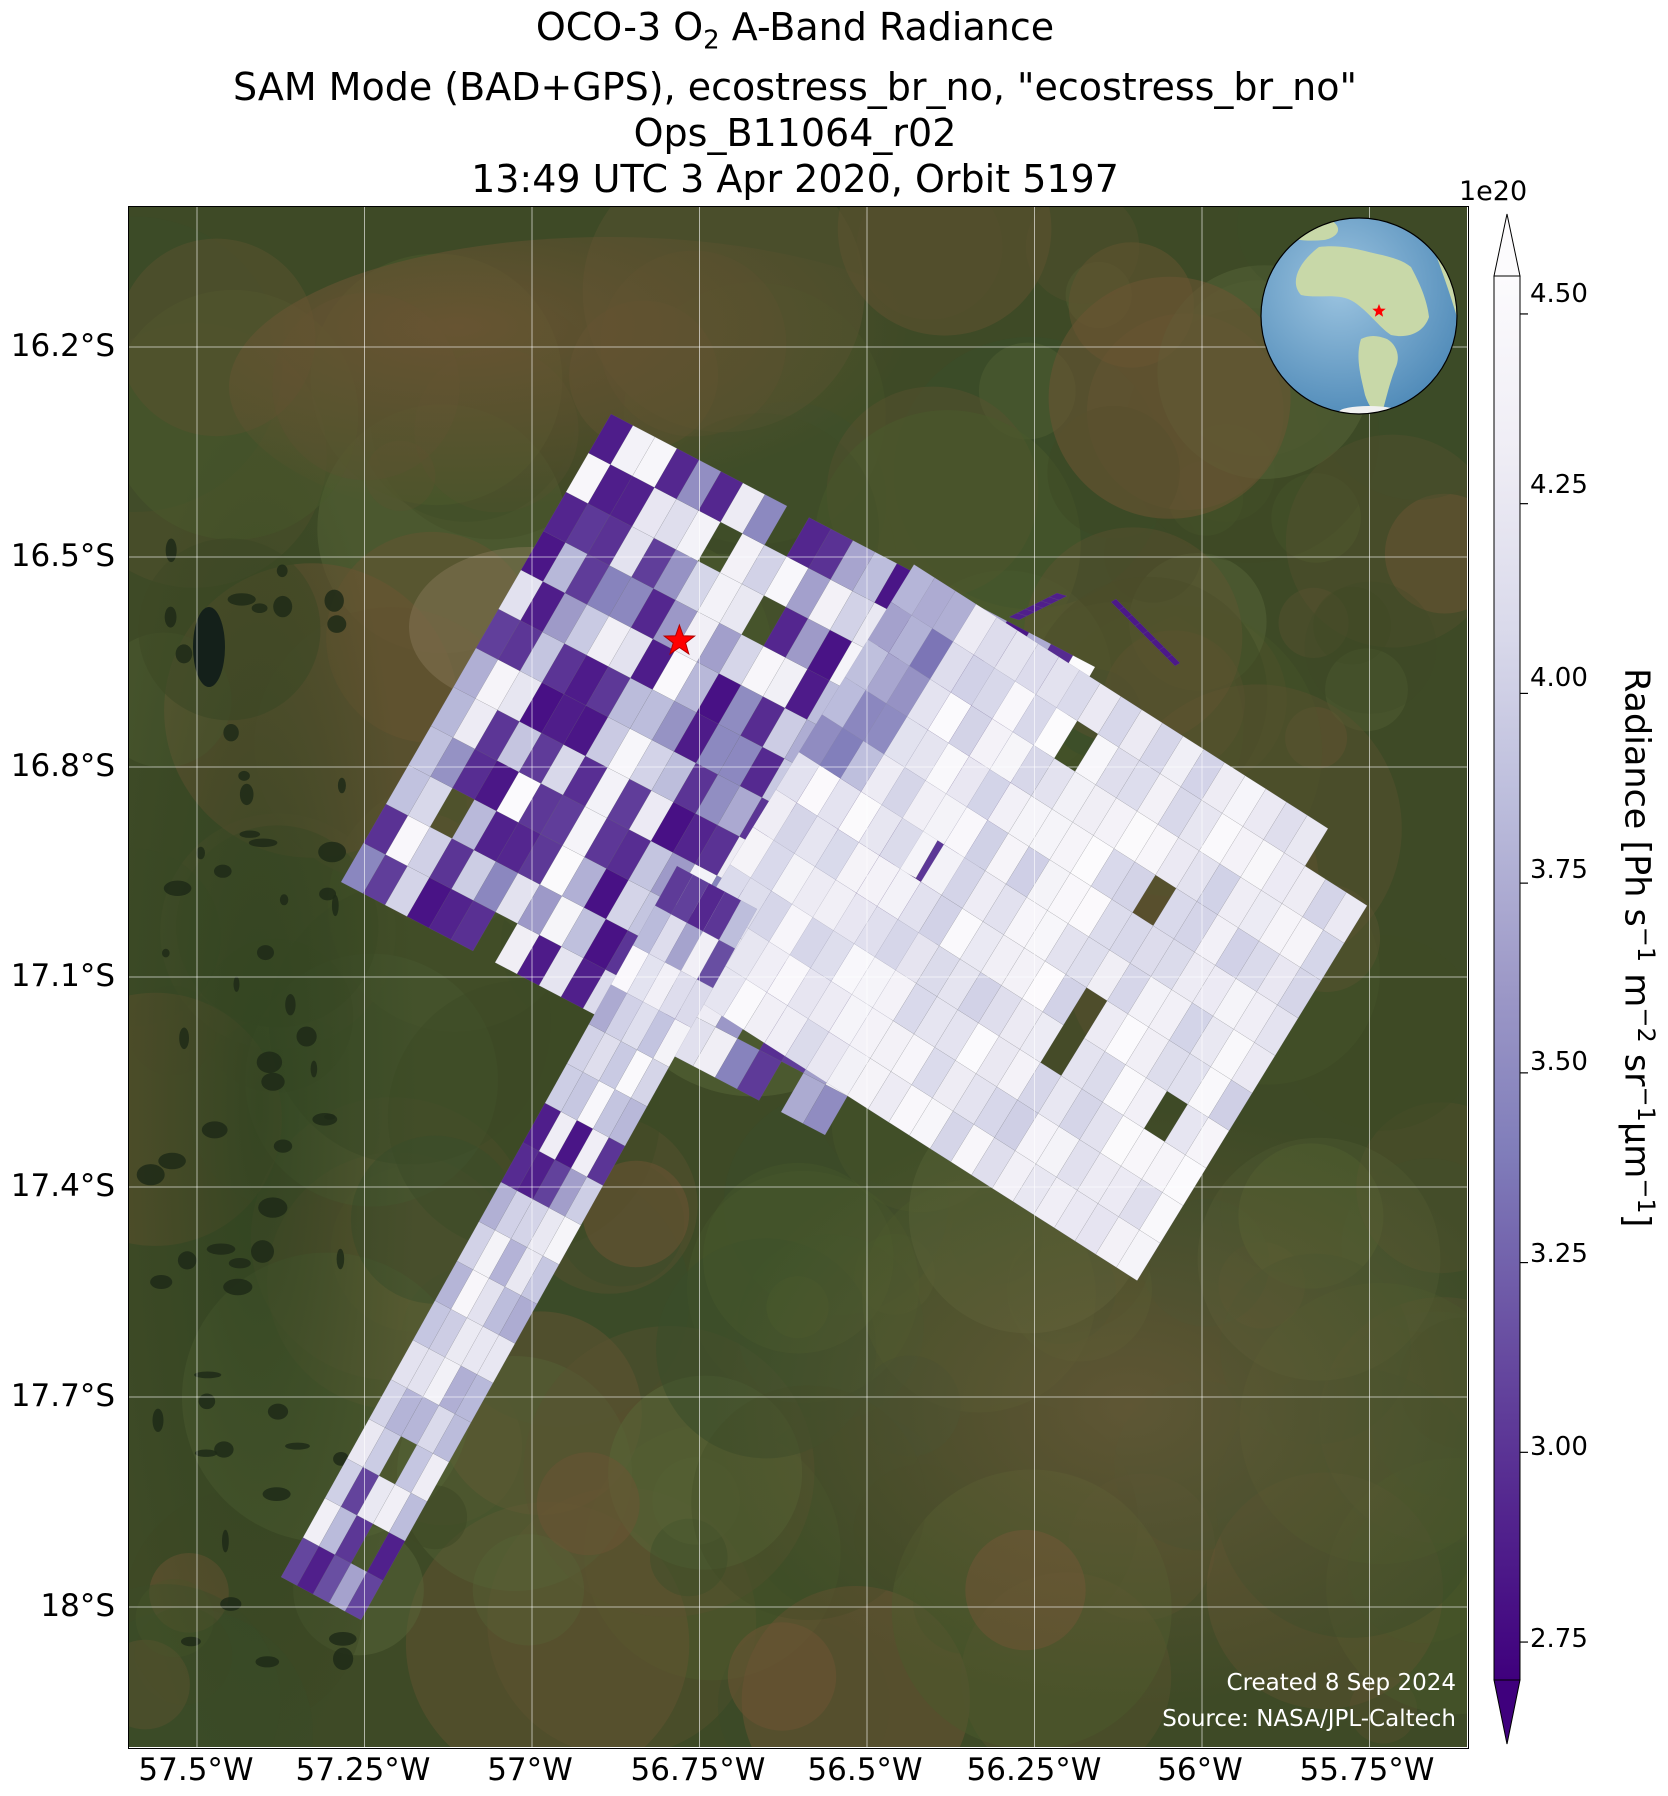  Describe the element at coordinates (1367, 1770) in the screenshot. I see `lon-label-55-75: 55.75°W` at that location.